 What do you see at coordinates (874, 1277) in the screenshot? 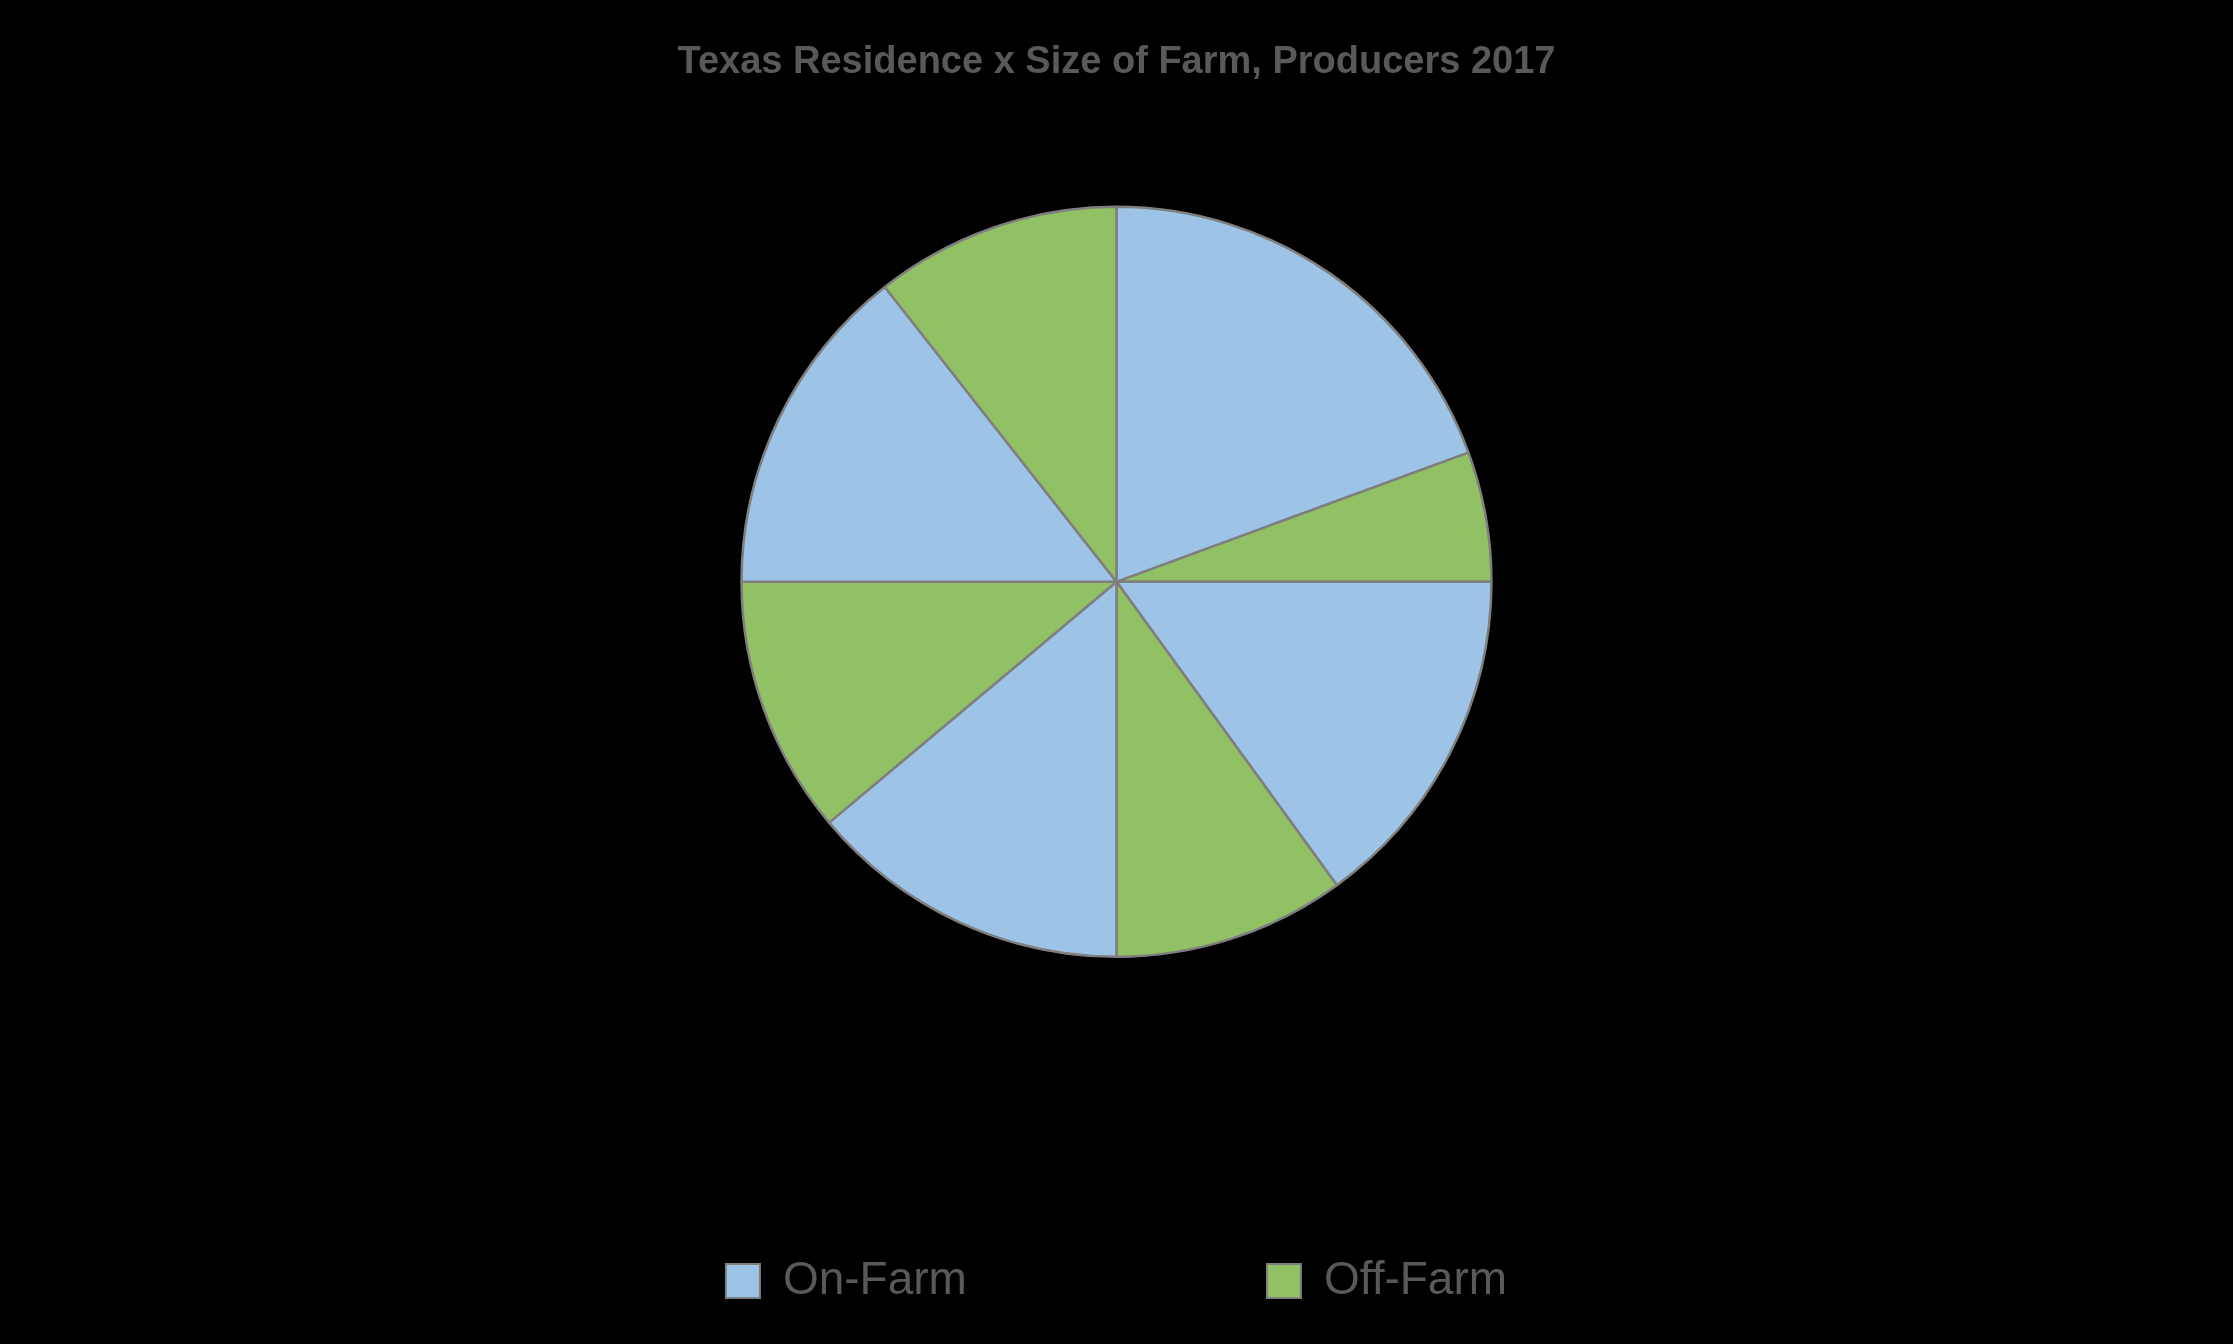
I see `legend-label: On-Farm` at bounding box center [874, 1277].